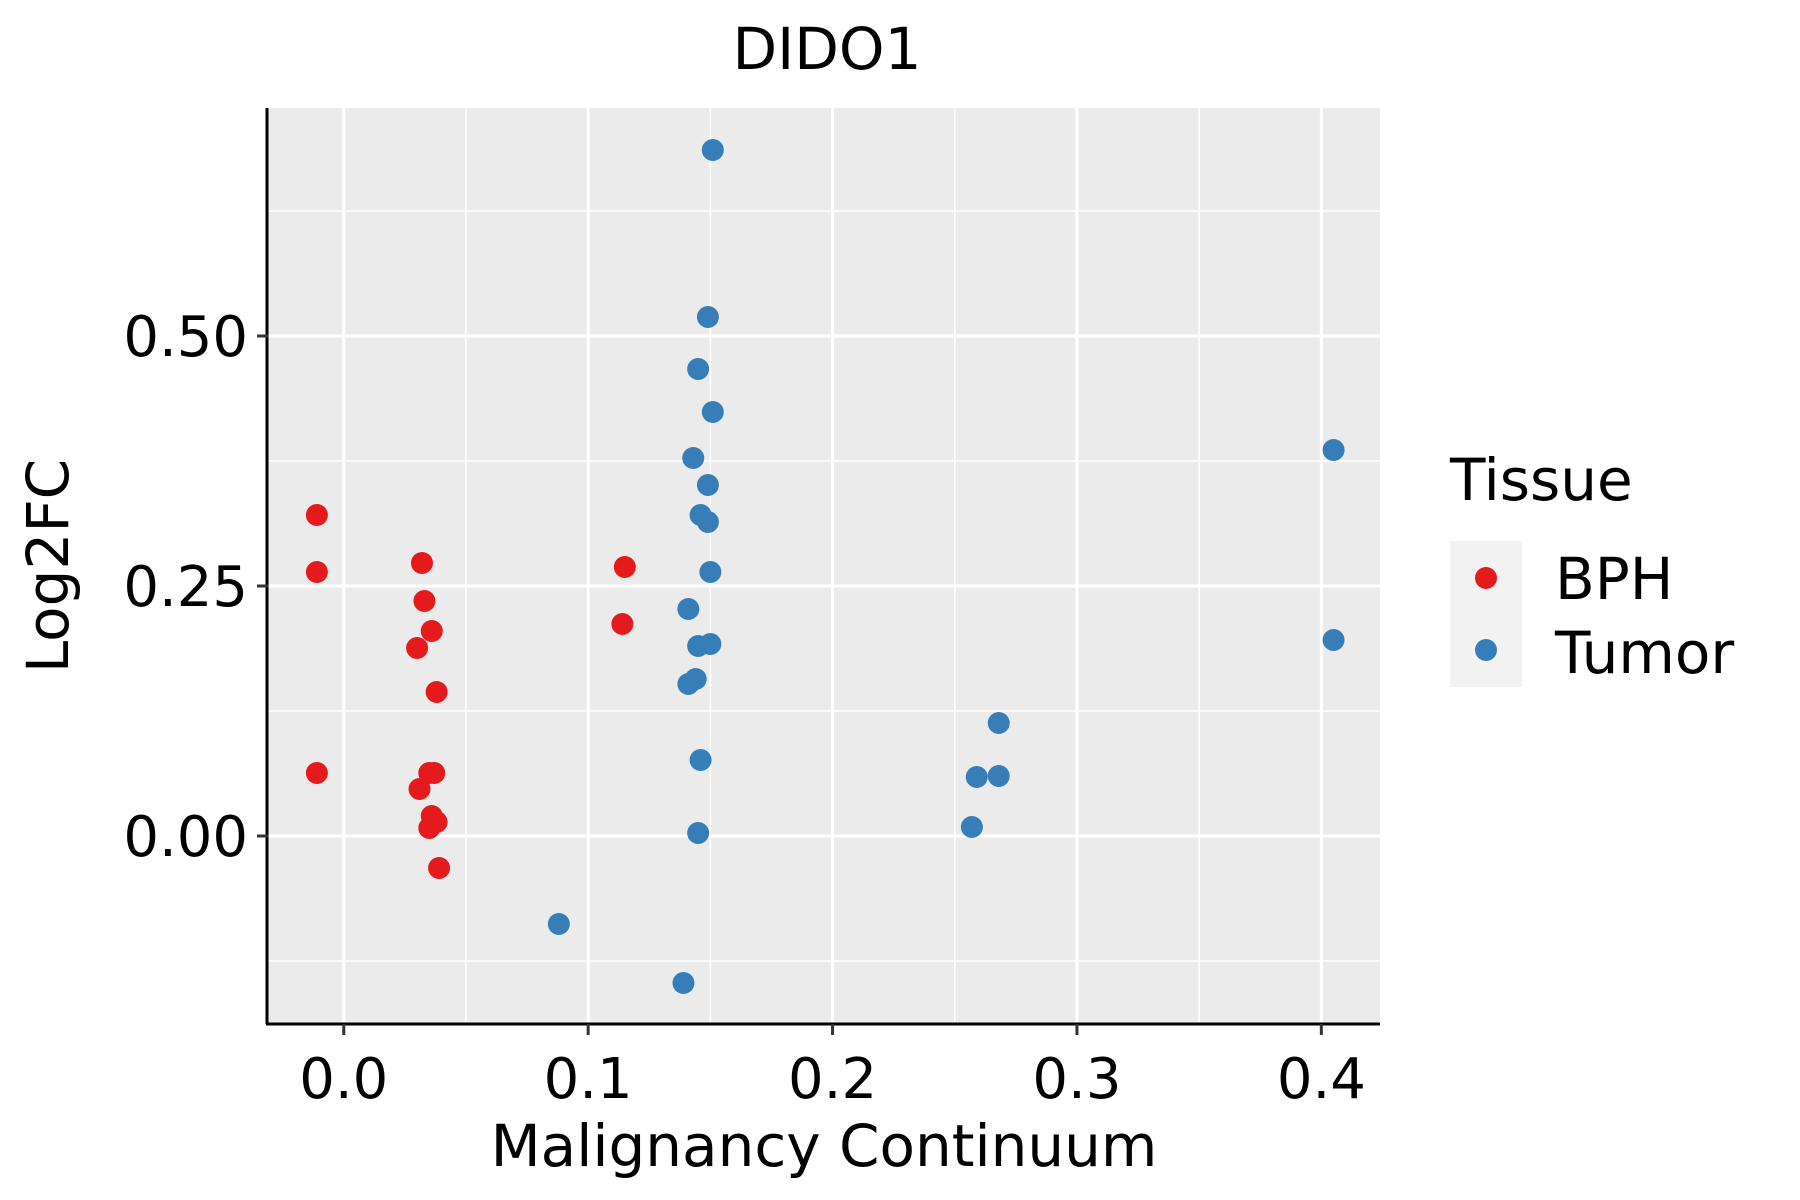  Describe the element at coordinates (832, 1079) in the screenshot. I see `x-tick-label-2: 0.2` at that location.